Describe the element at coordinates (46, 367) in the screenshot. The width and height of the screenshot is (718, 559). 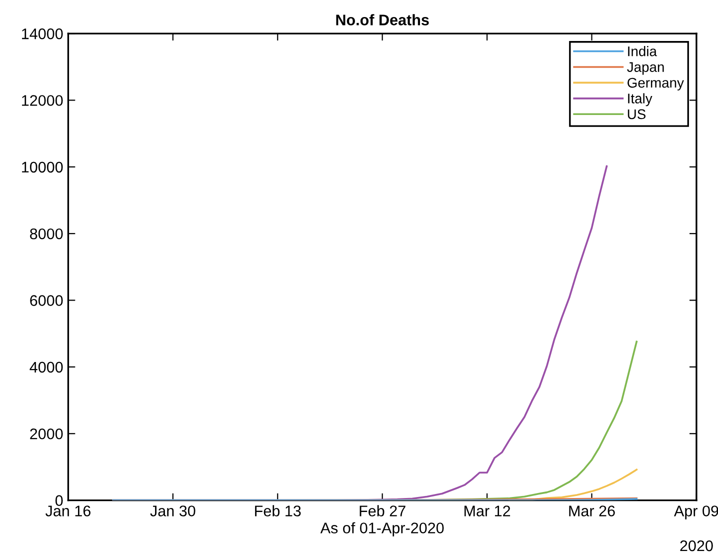
I see `y-tick-label: 4000` at that location.